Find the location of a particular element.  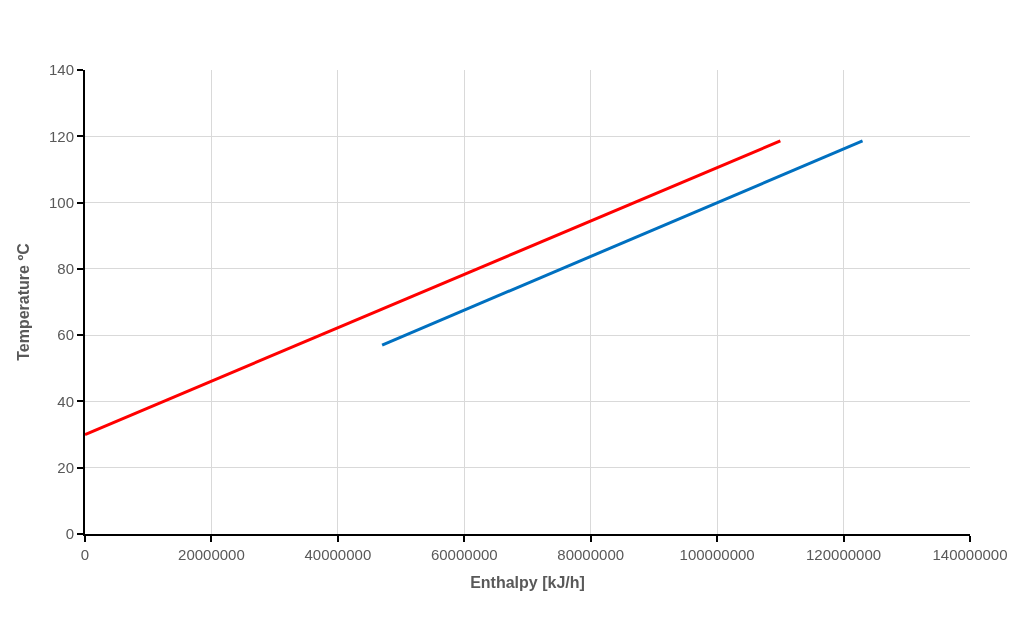

y-axis-title: Temperature ºC is located at coordinates (24, 301).